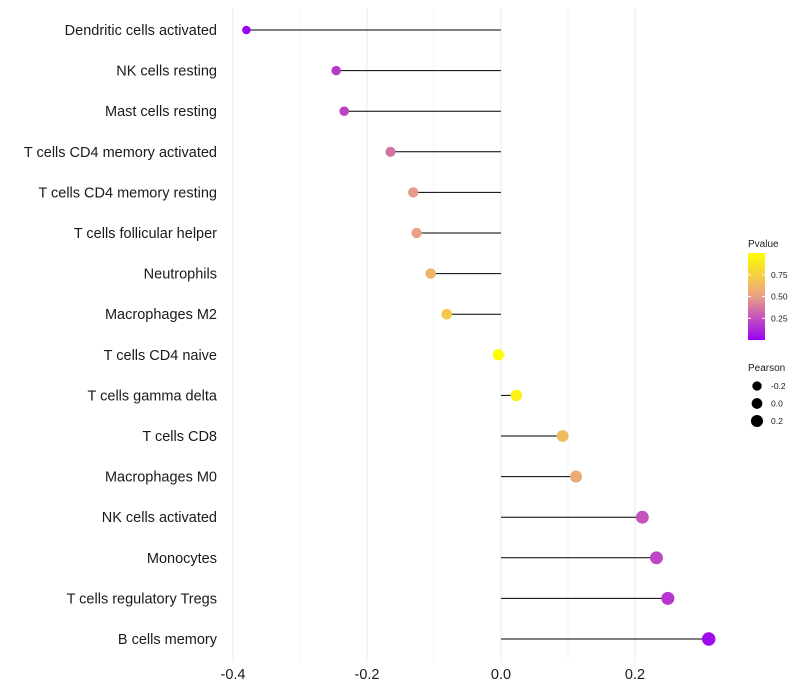 The height and width of the screenshot is (700, 800). I want to click on pearson-legend-title: Pearson, so click(766, 368).